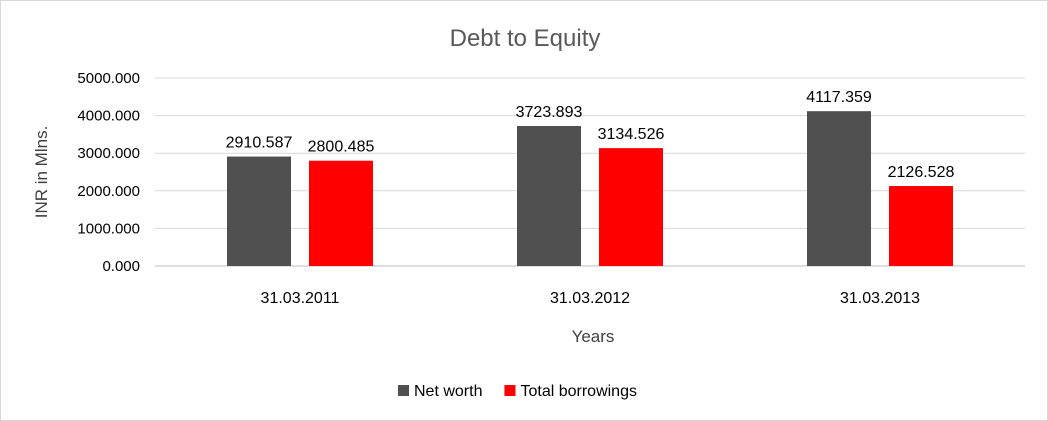 The width and height of the screenshot is (1048, 421). What do you see at coordinates (578, 391) in the screenshot?
I see `legend-label: Total borrowings` at bounding box center [578, 391].